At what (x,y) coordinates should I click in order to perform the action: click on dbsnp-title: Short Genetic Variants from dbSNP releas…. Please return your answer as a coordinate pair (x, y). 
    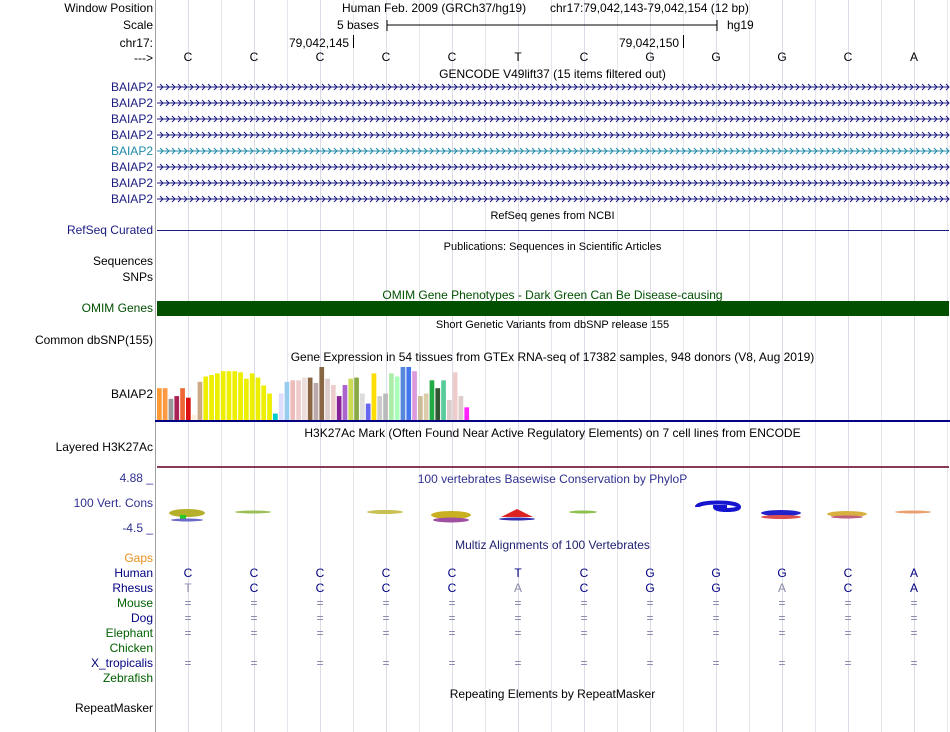
    Looking at the image, I should click on (552, 325).